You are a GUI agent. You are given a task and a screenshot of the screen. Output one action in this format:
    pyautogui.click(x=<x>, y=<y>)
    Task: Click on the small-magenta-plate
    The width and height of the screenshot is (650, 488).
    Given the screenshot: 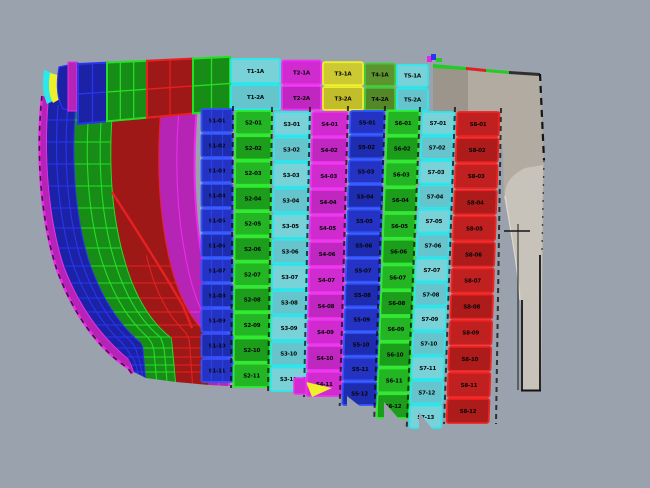 What is the action you would take?
    pyautogui.click(x=300, y=386)
    